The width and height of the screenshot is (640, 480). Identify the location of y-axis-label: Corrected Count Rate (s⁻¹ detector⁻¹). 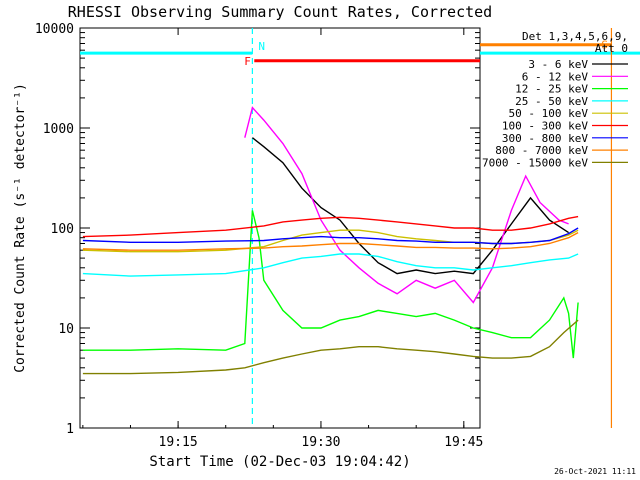
(20, 228).